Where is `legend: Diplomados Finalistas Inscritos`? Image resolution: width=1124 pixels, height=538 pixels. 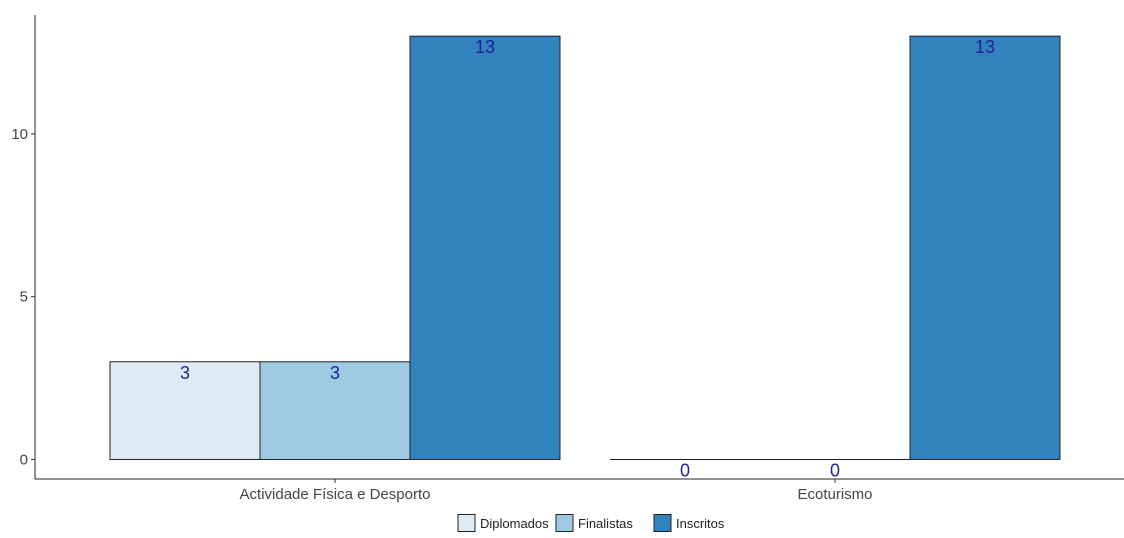
legend: Diplomados Finalistas Inscritos is located at coordinates (591, 523).